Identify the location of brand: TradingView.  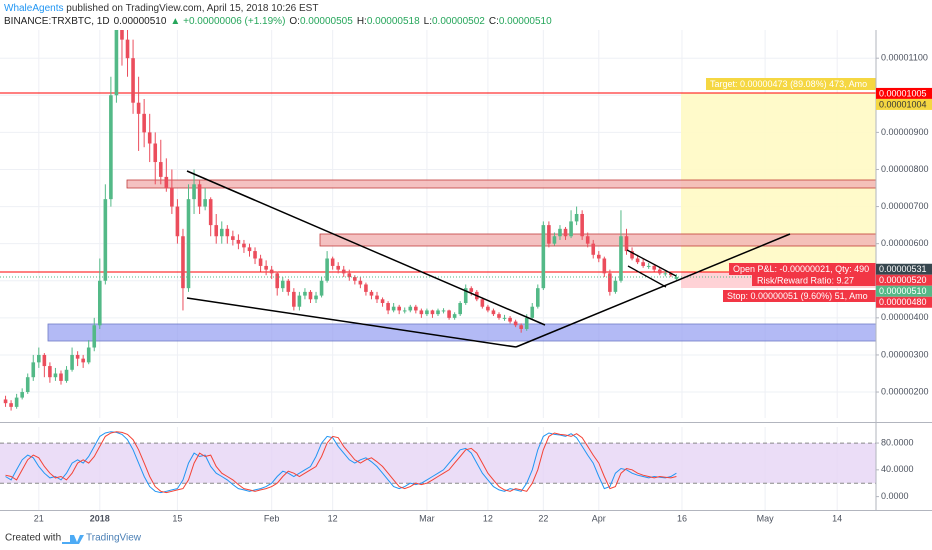
(114, 538).